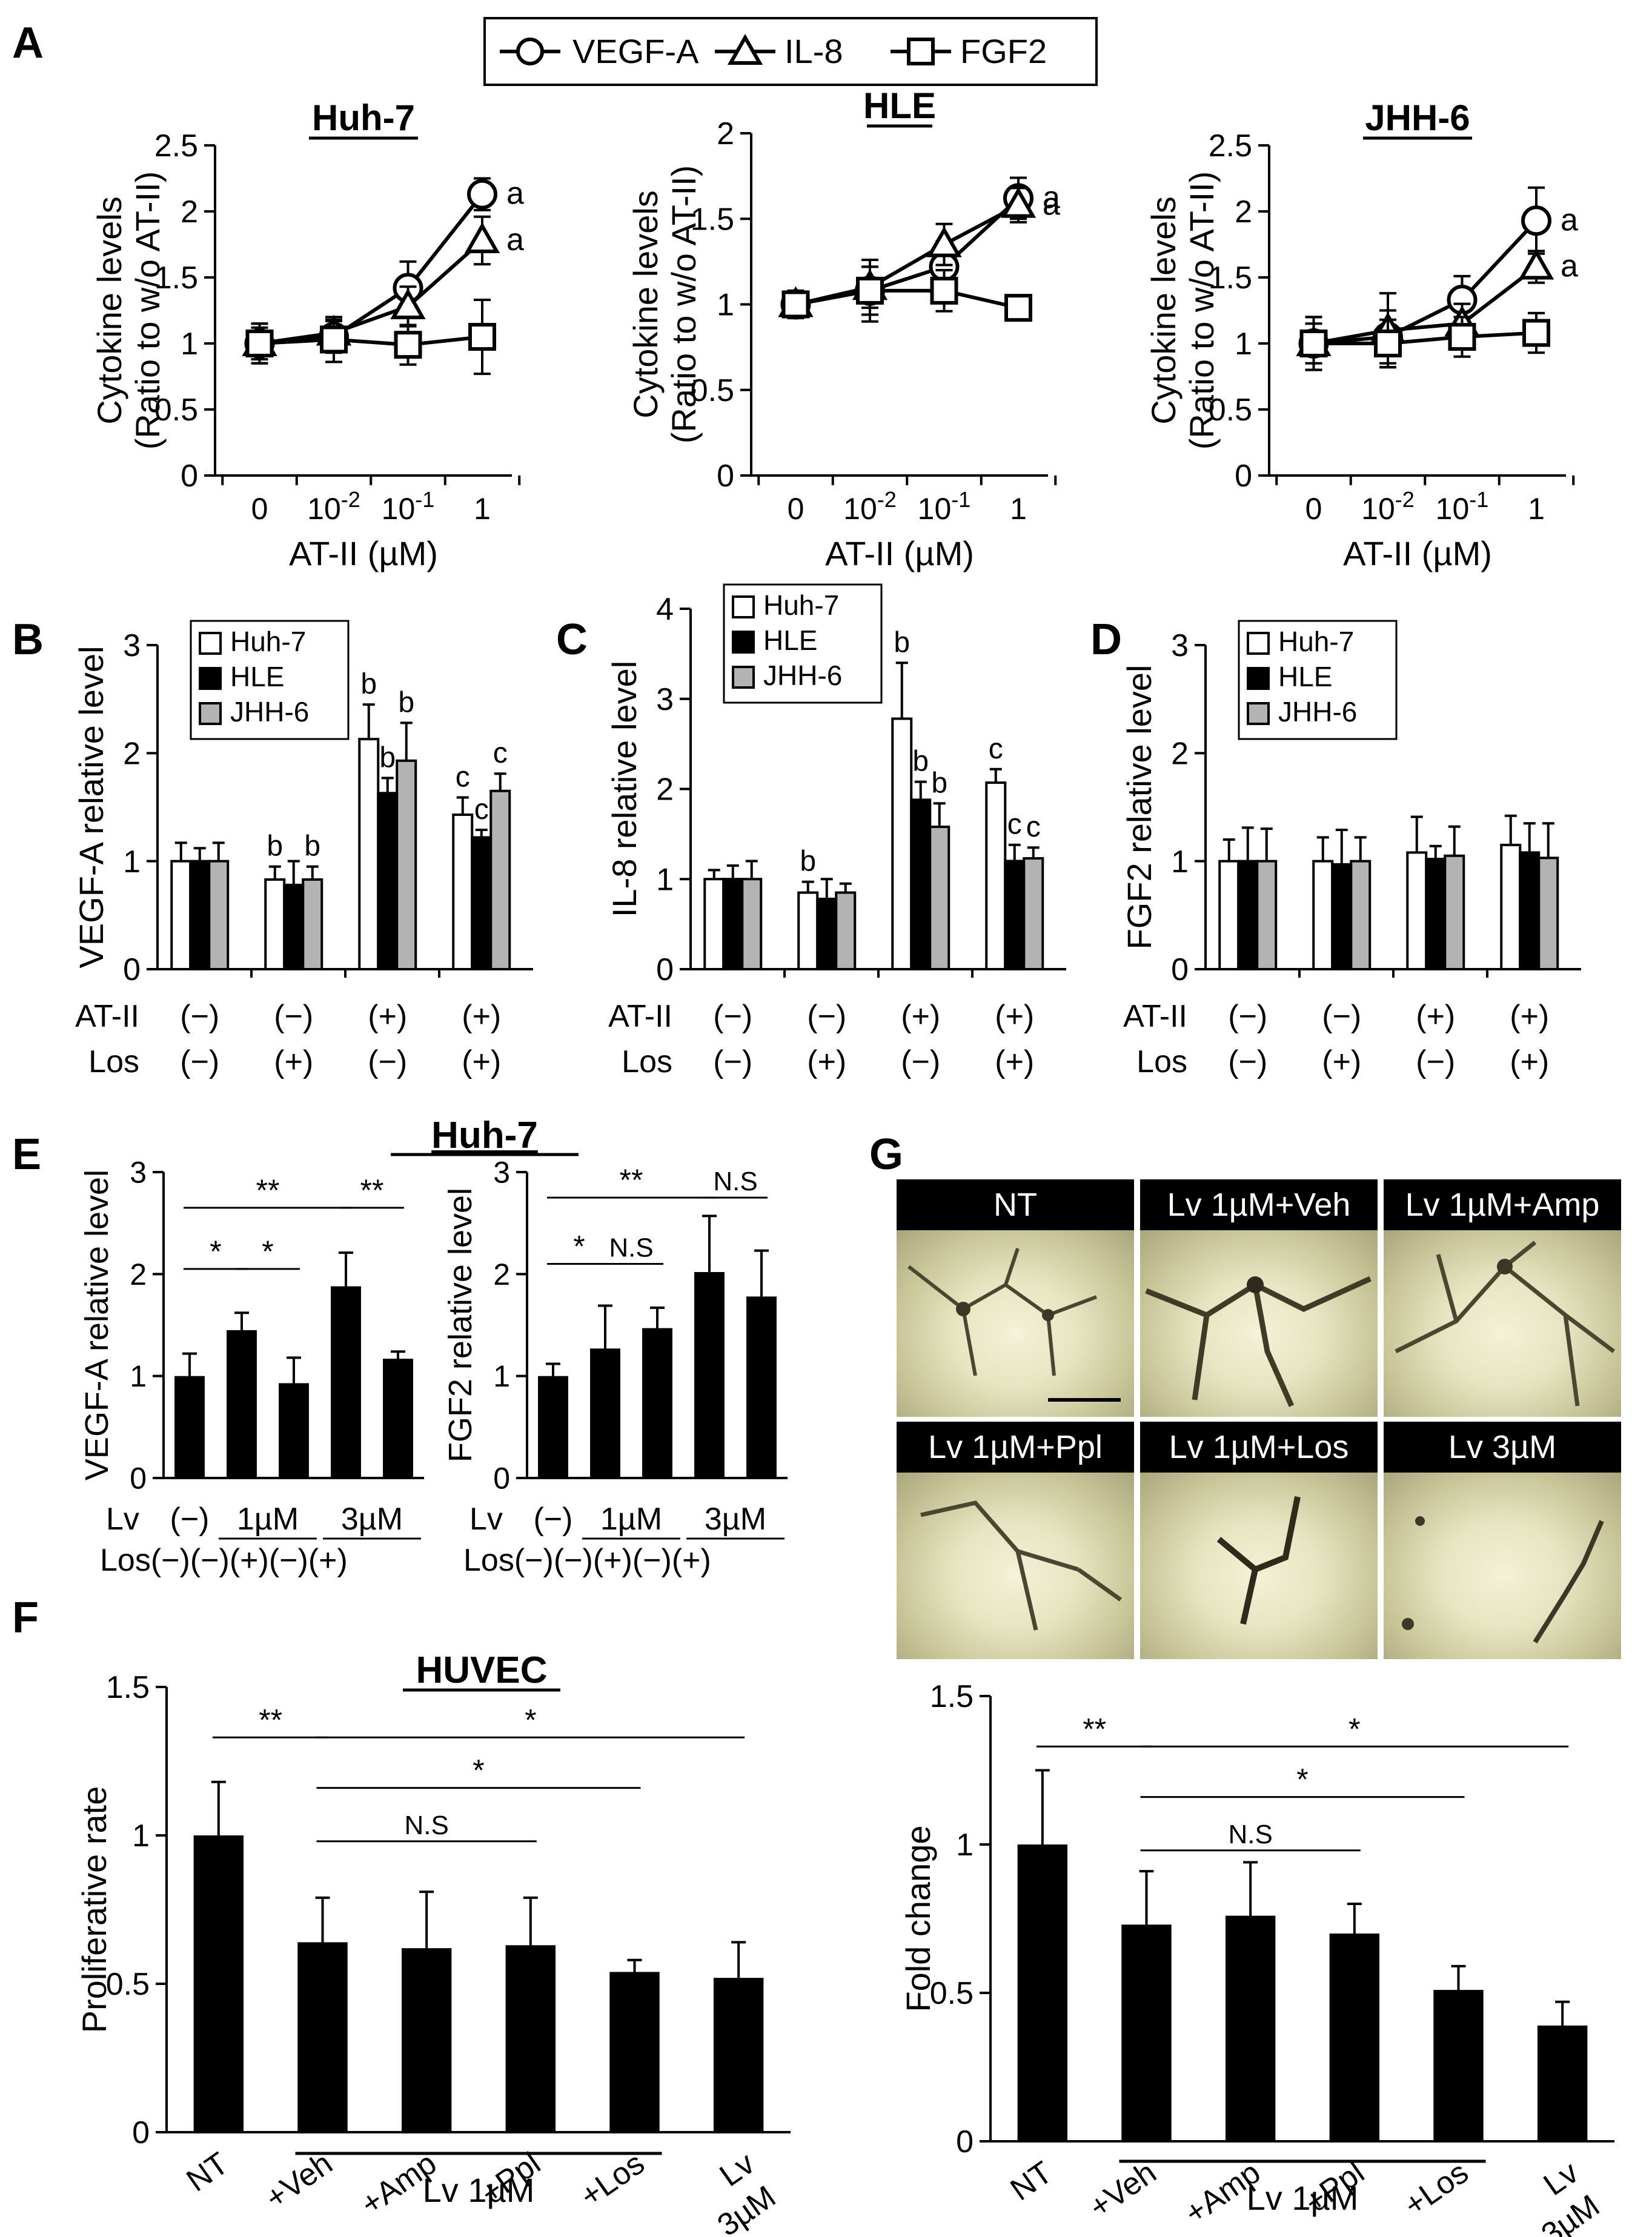  I want to click on y-tick-label: 1.5, so click(1230, 278).